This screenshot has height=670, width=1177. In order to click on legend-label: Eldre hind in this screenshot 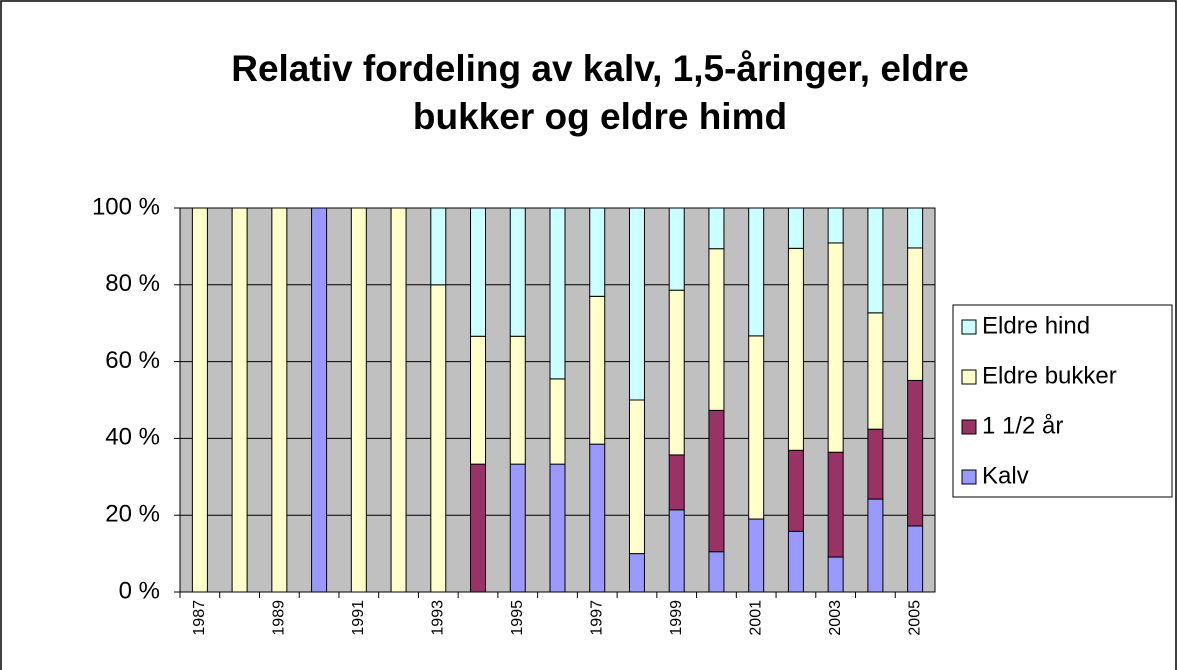, I will do `click(1036, 325)`.